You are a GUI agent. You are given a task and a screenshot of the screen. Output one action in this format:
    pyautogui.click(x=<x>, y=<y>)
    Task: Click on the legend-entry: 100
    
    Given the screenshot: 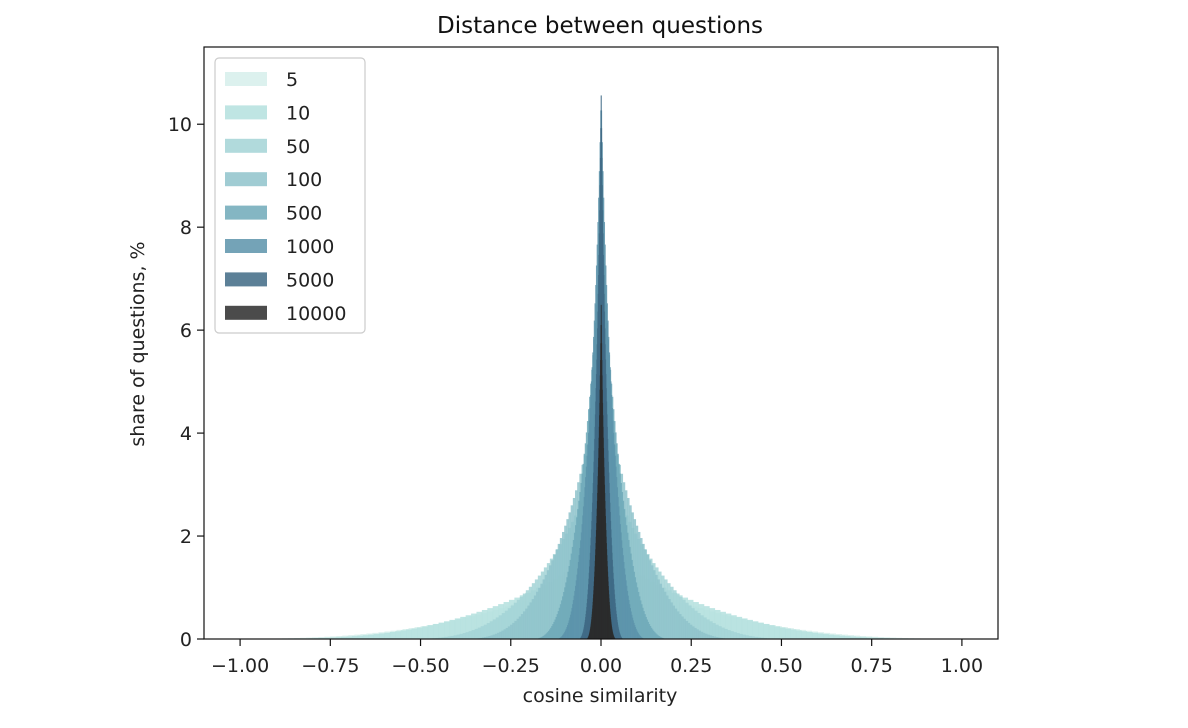 What is the action you would take?
    pyautogui.click(x=304, y=180)
    